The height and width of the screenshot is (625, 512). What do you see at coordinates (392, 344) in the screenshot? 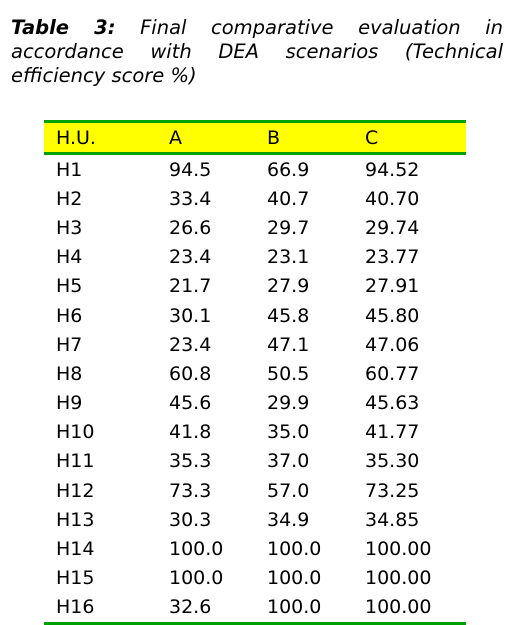
I see `table-cell-c: 47.06` at bounding box center [392, 344].